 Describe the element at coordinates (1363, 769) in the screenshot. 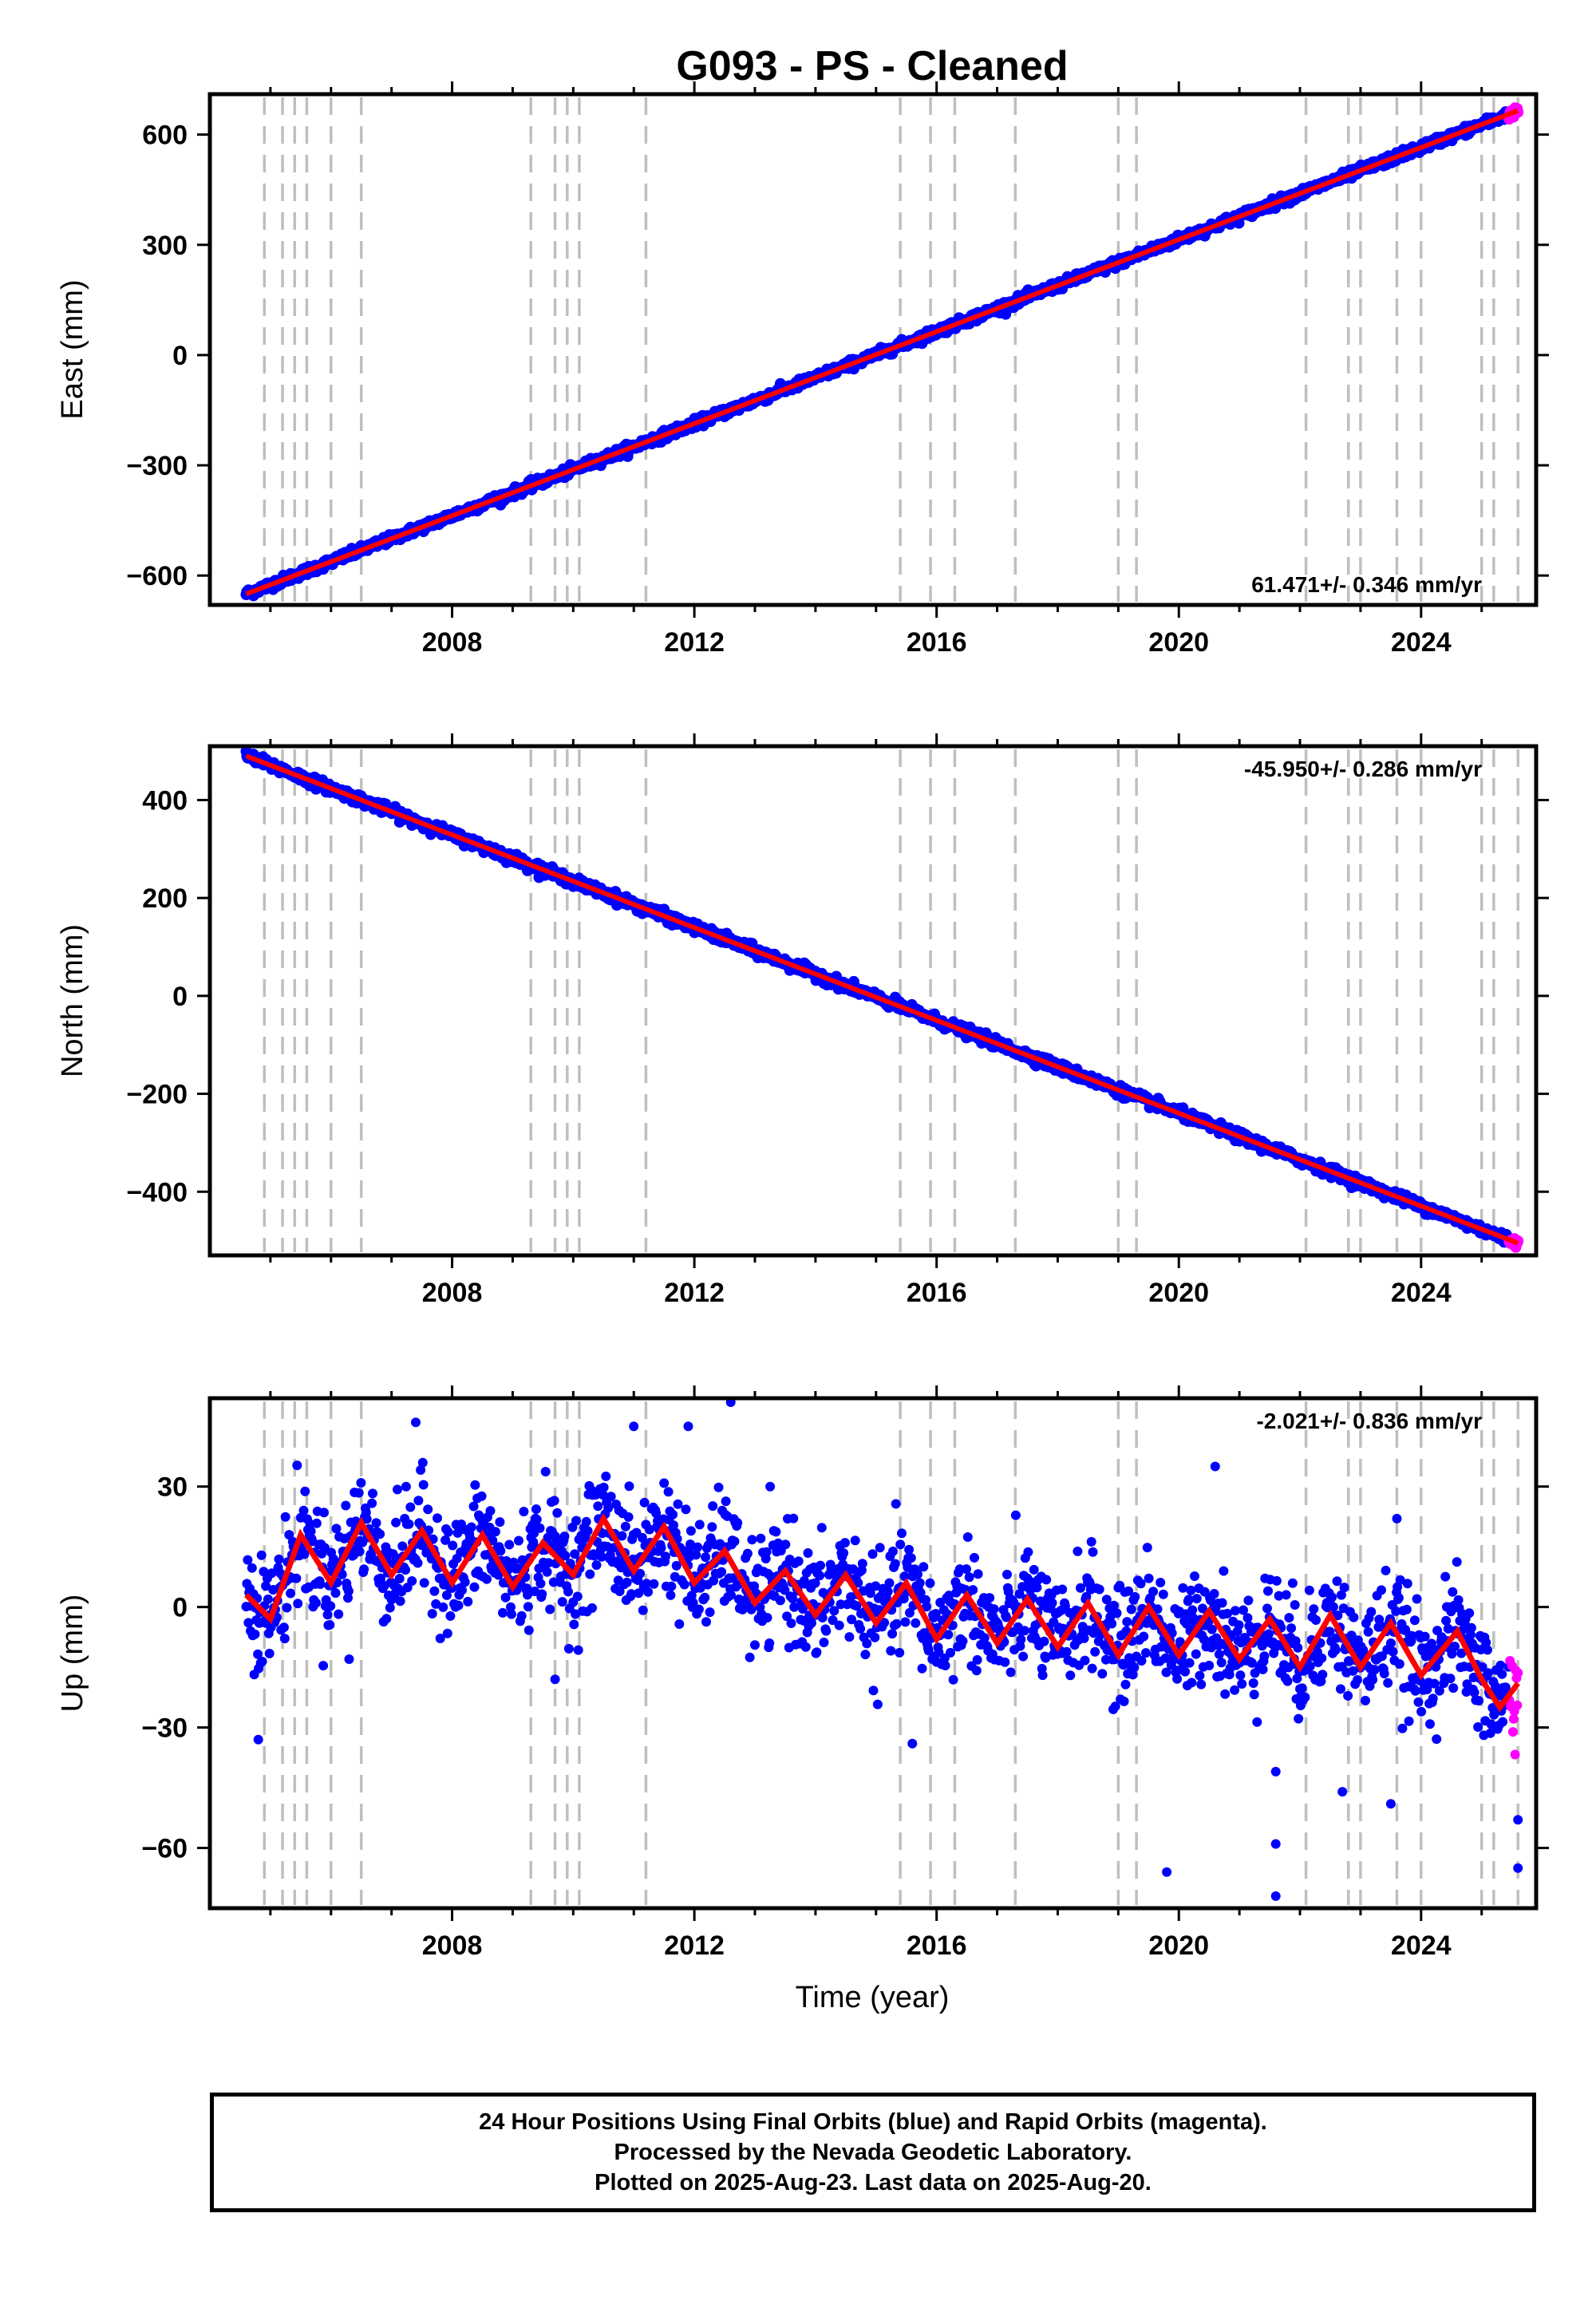

I see `rate-label: -45.950+/- 0.286 mm/yr` at that location.